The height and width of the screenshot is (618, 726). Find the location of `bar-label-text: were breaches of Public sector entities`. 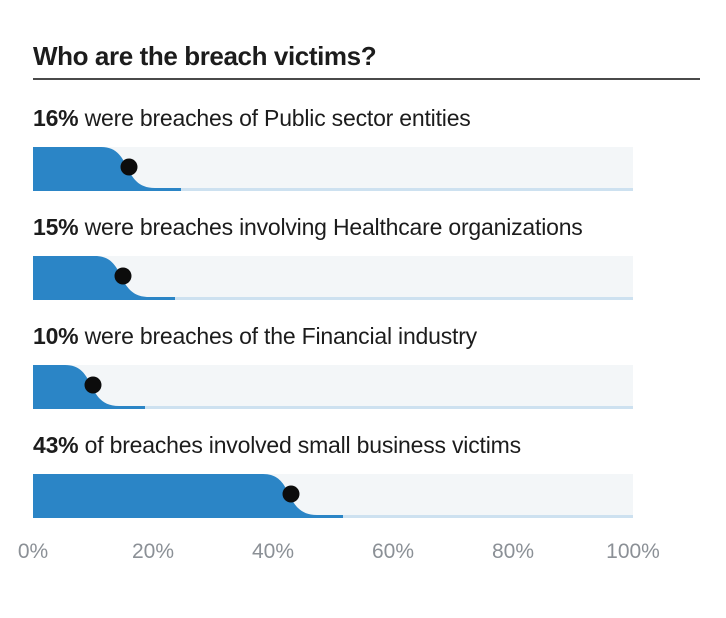

bar-label-text: were breaches of Public sector entities is located at coordinates (274, 118).